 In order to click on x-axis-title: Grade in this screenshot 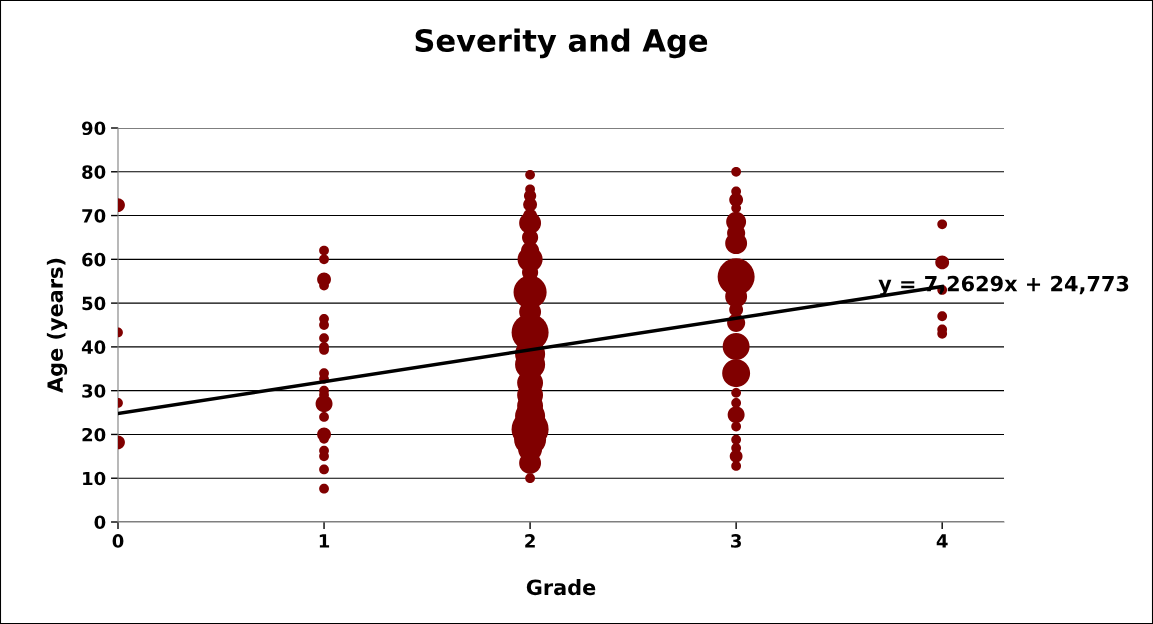, I will do `click(561, 587)`.